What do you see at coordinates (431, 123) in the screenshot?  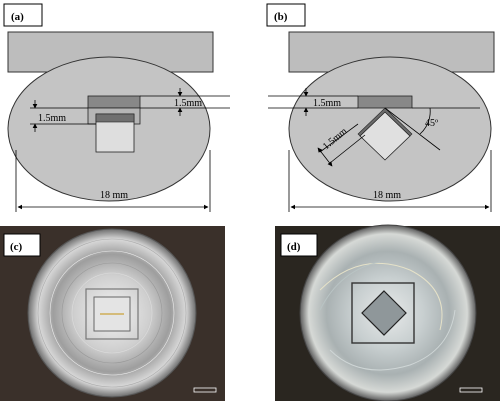 I see `angle-label-b: 45º` at bounding box center [431, 123].